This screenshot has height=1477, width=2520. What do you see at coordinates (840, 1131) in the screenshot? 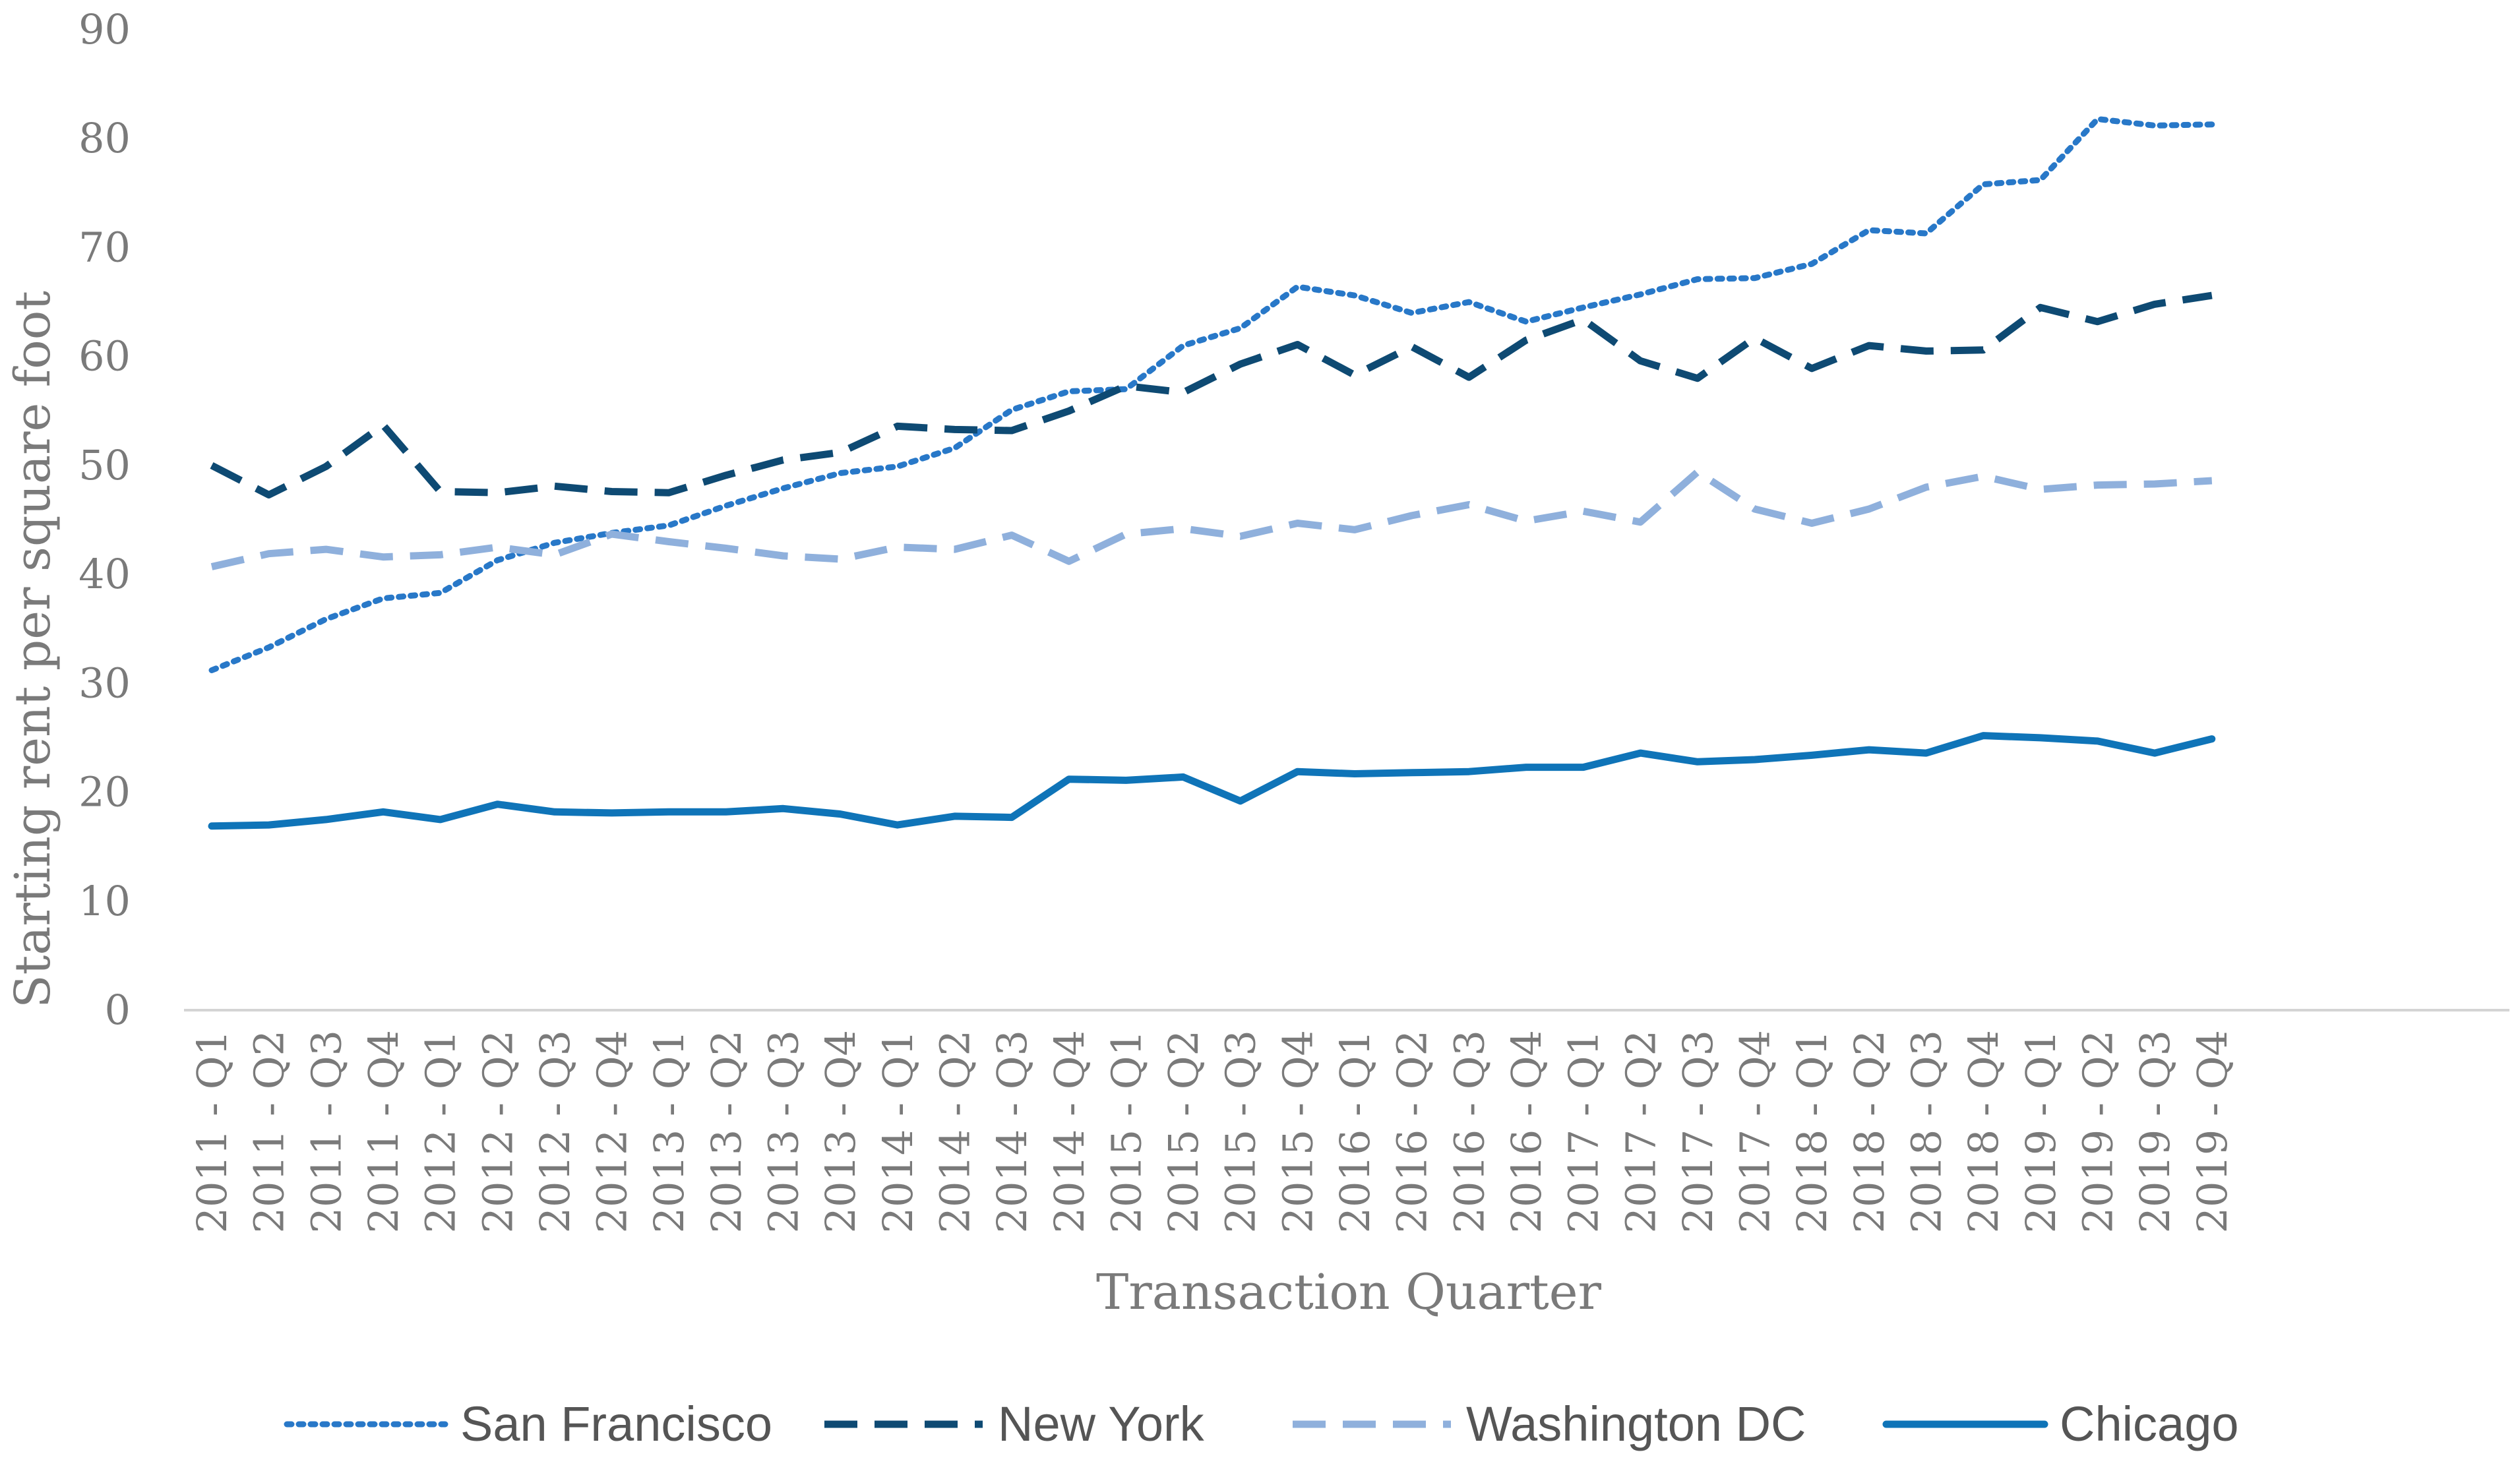
I see `x-tick-label: 2013 - Q4` at bounding box center [840, 1131].